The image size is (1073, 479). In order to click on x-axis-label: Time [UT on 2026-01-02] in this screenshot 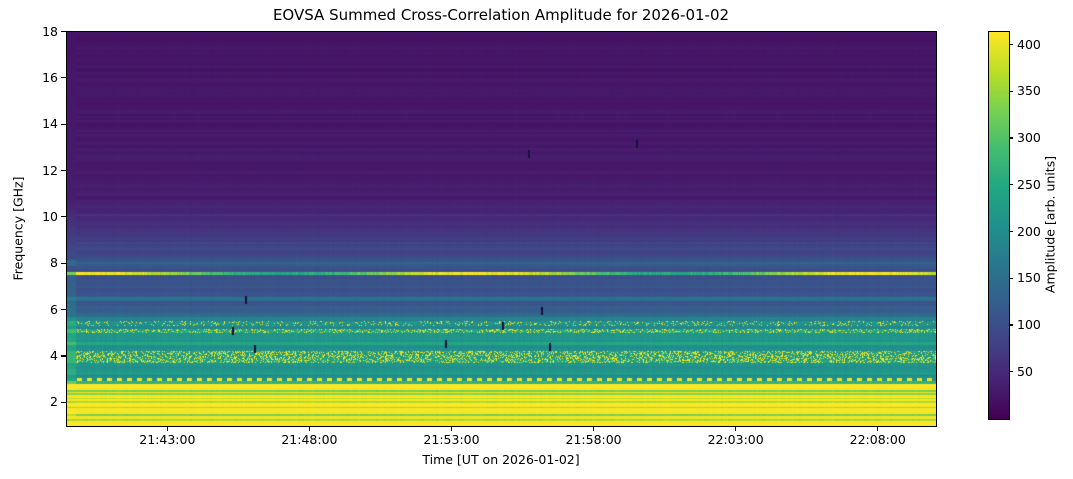, I will do `click(501, 459)`.